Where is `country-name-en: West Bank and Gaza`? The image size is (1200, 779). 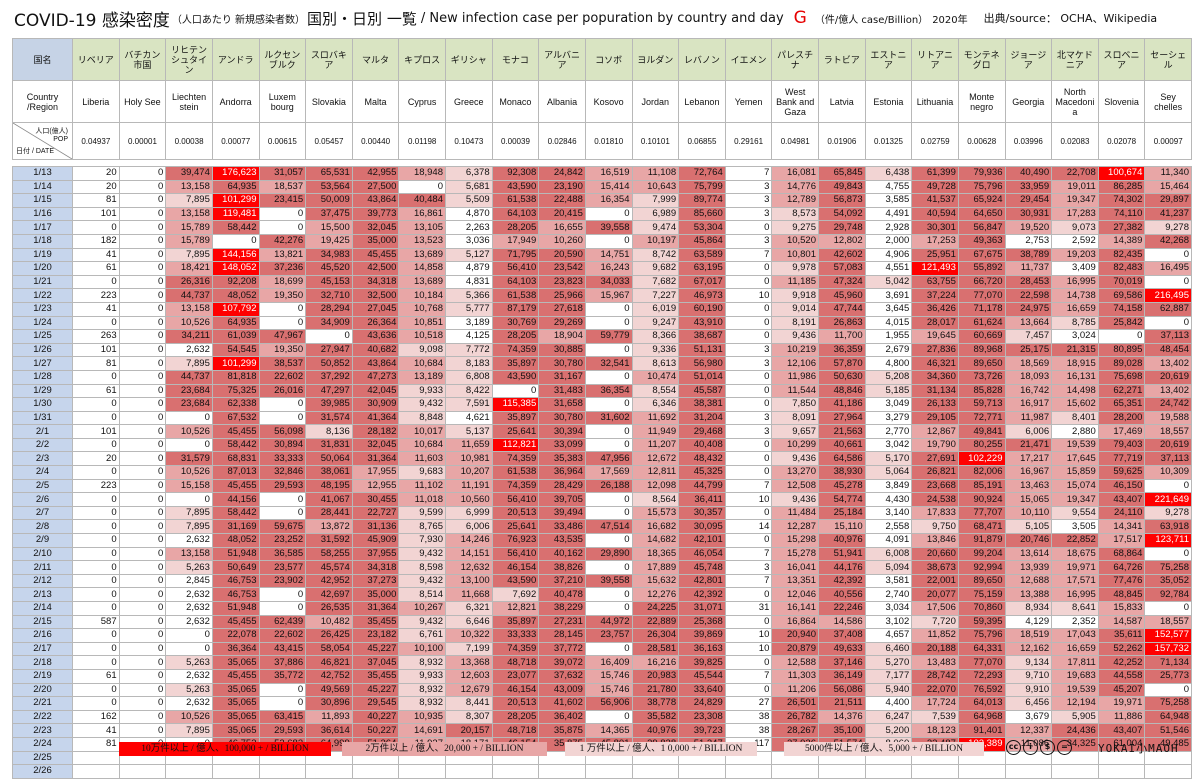
country-name-en: West Bank and Gaza is located at coordinates (795, 101).